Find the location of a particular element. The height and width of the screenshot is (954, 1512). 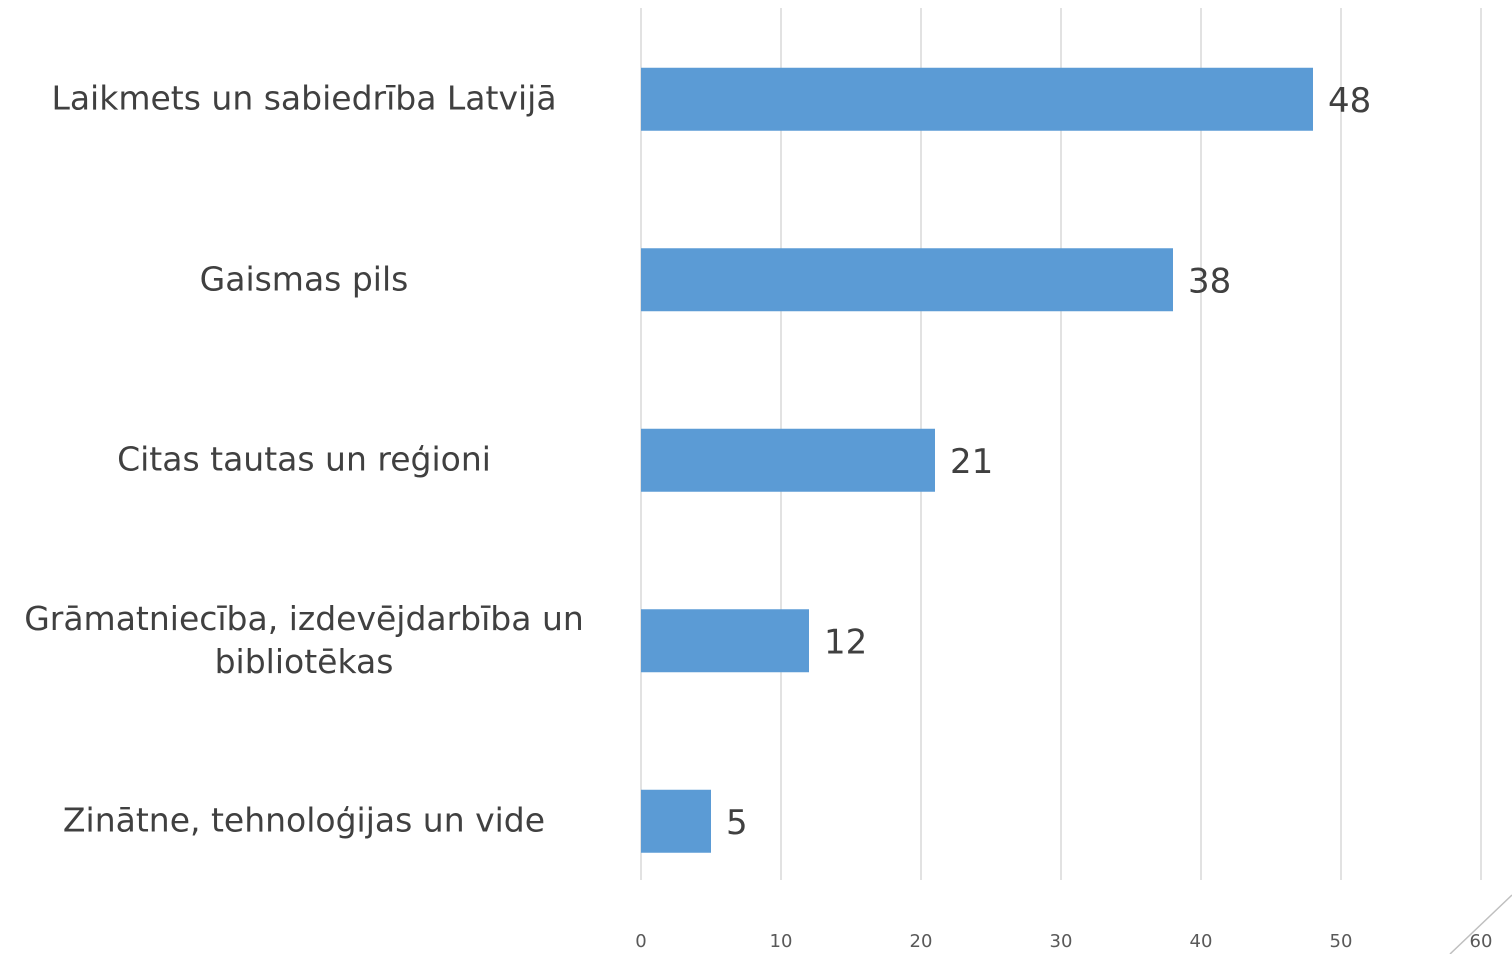

category-label: Zinātne, tehnoloģijas un vide is located at coordinates (304, 820).